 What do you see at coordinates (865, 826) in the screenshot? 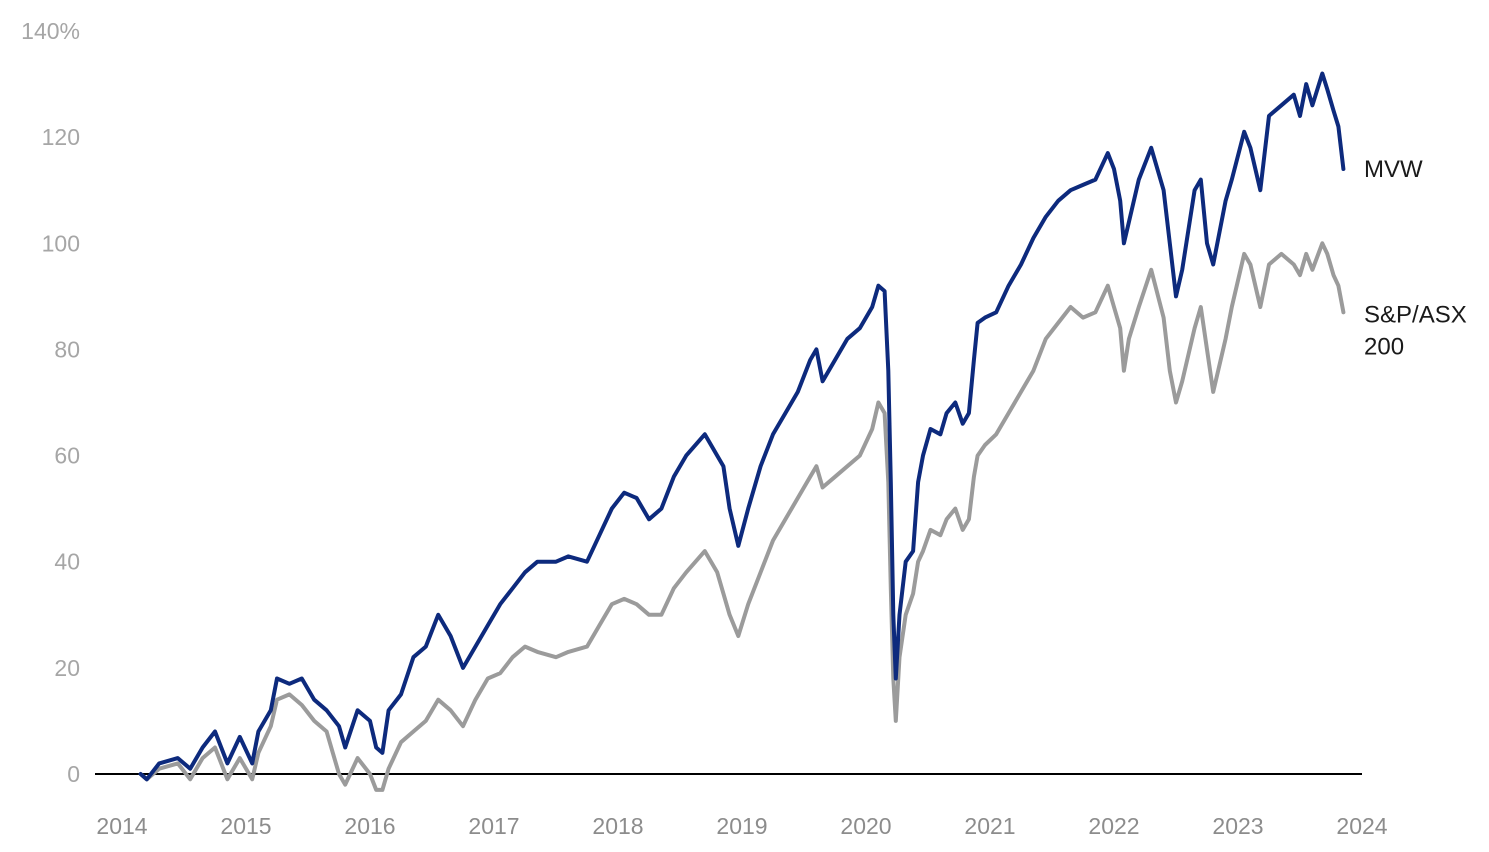
I see `x-tick-label: 2020` at bounding box center [865, 826].